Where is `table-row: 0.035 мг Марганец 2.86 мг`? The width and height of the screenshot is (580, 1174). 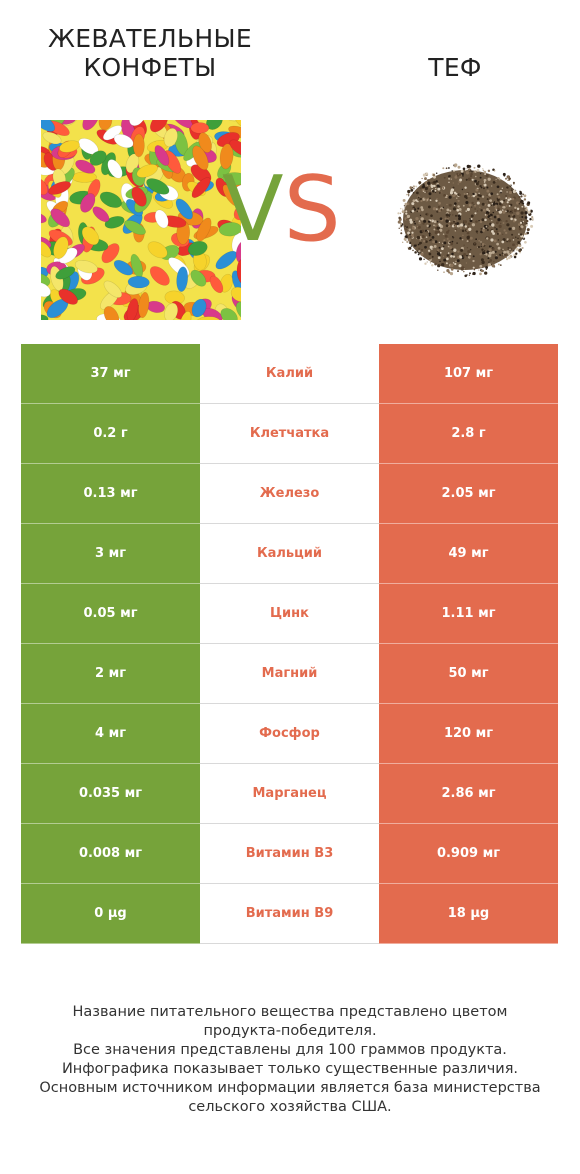
table-row: 0.035 мг Марганец 2.86 мг is located at coordinates (289, 794).